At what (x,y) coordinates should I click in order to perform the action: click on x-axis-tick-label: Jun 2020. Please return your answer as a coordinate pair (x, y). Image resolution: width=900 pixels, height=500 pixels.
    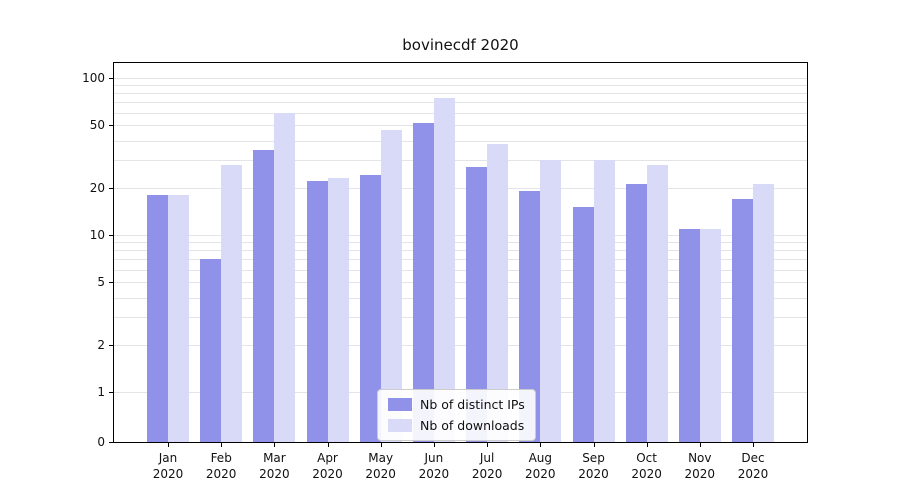
    Looking at the image, I should click on (434, 466).